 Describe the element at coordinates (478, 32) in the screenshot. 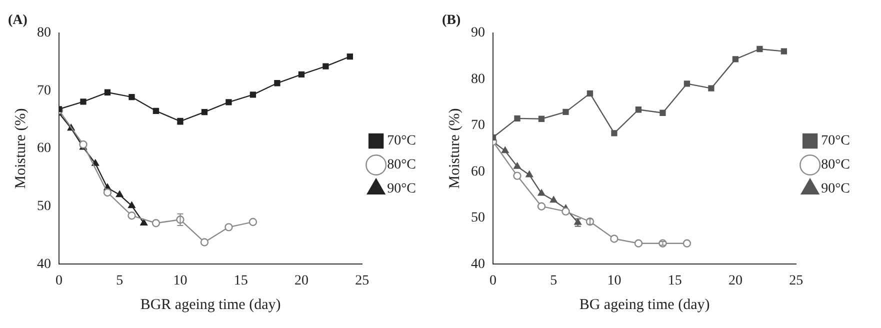

I see `y-tick-label: 90` at that location.